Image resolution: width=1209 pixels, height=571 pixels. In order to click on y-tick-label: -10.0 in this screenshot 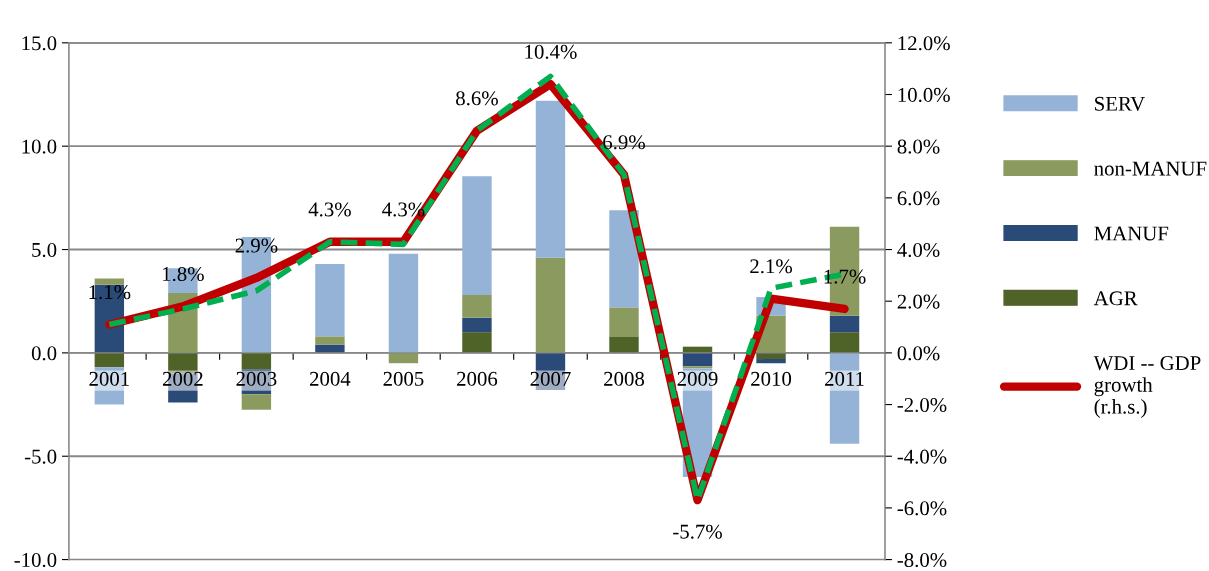, I will do `click(35, 560)`.